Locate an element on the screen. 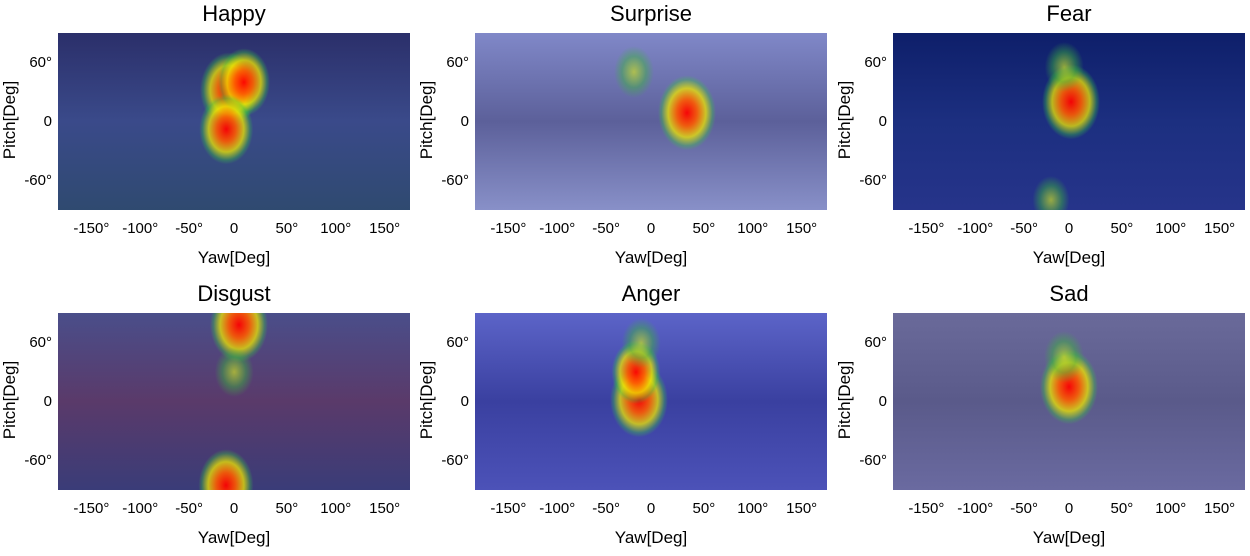 This screenshot has width=1250, height=556. panel-title: Happy is located at coordinates (234, 13).